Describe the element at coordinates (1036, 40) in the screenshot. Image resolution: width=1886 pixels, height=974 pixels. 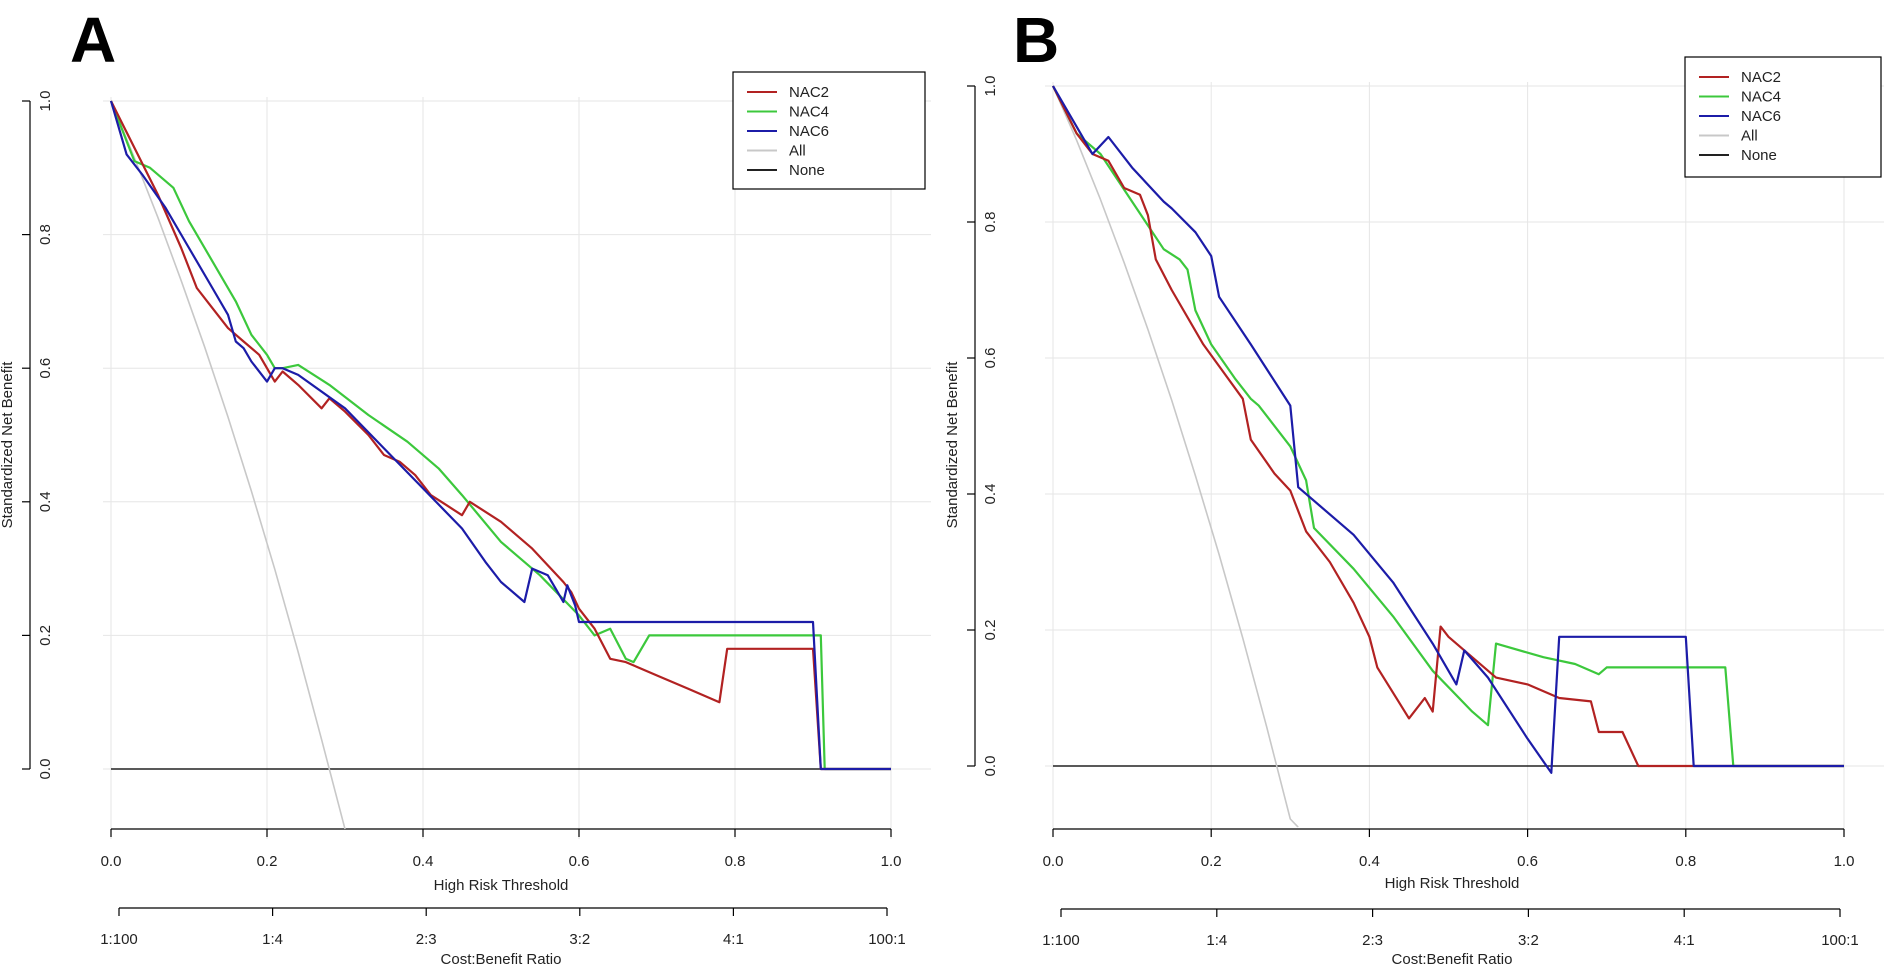
I see `panel-label: B` at that location.